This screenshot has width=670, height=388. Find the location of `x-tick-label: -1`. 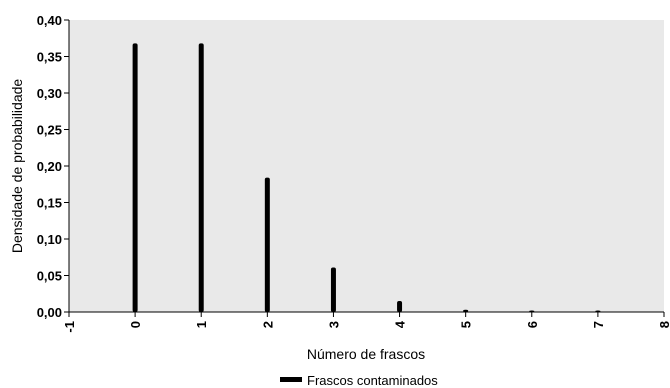

x-tick-label: -1 is located at coordinates (69, 327).